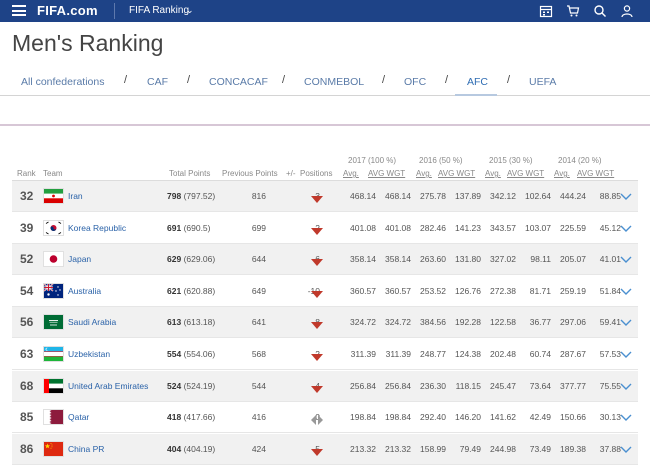 The image size is (650, 469). Describe the element at coordinates (580, 160) in the screenshot. I see `col-2014-header: 2014 (20 %)` at that location.